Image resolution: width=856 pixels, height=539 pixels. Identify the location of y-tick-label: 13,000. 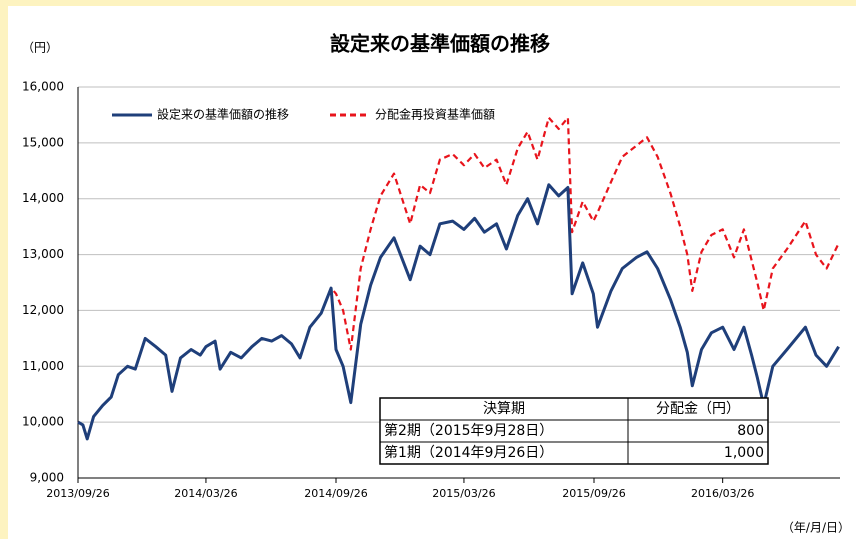
(43, 254).